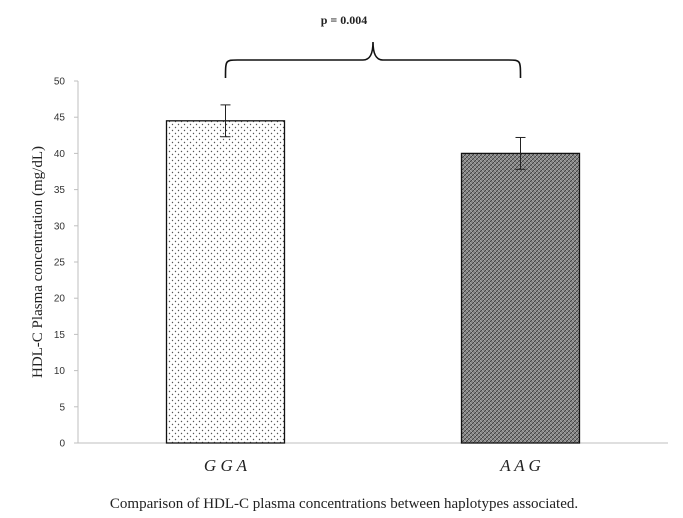 Image resolution: width=683 pixels, height=518 pixels. Describe the element at coordinates (226, 465) in the screenshot. I see `x-category-label: G G A` at that location.